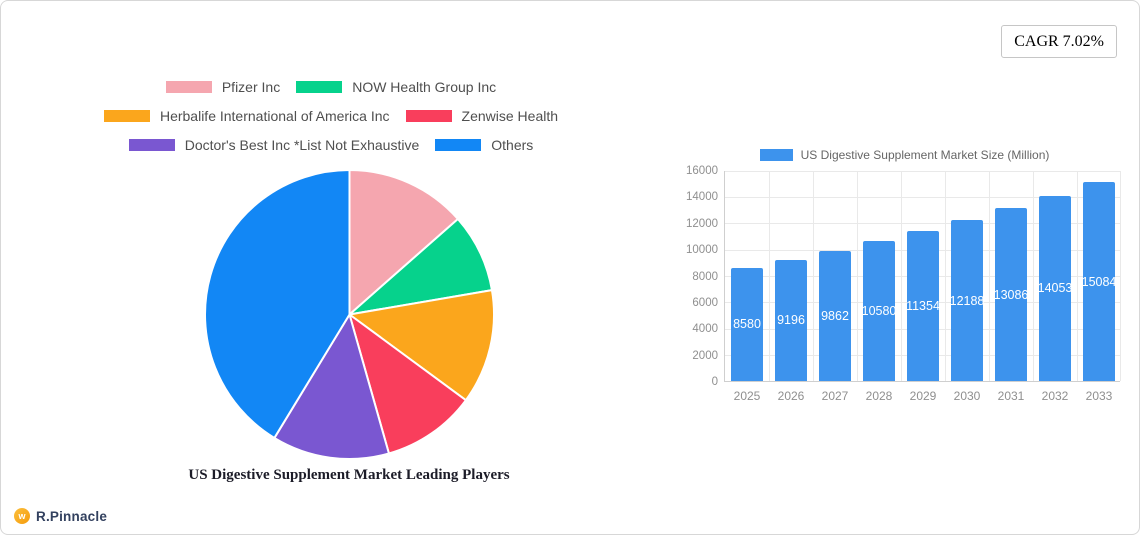 Image resolution: width=1140 pixels, height=535 pixels. I want to click on x-tick-label: 2028, so click(879, 396).